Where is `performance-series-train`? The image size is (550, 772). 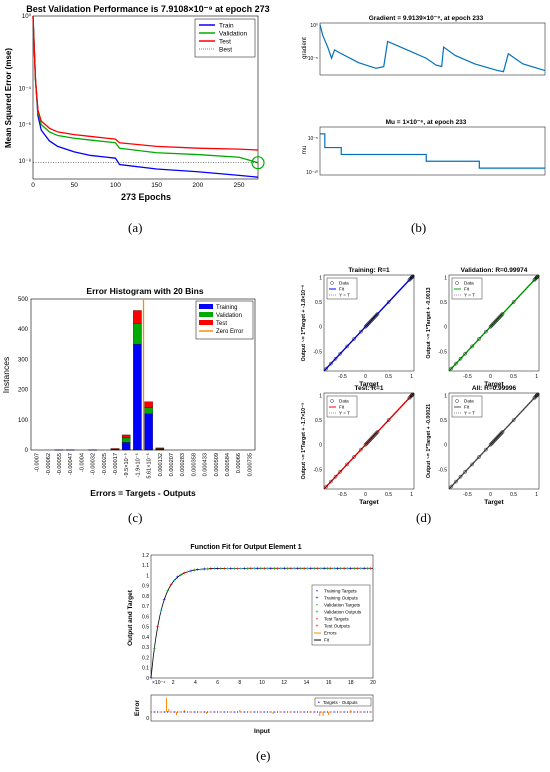
performance-series-train is located at coordinates (145, 96).